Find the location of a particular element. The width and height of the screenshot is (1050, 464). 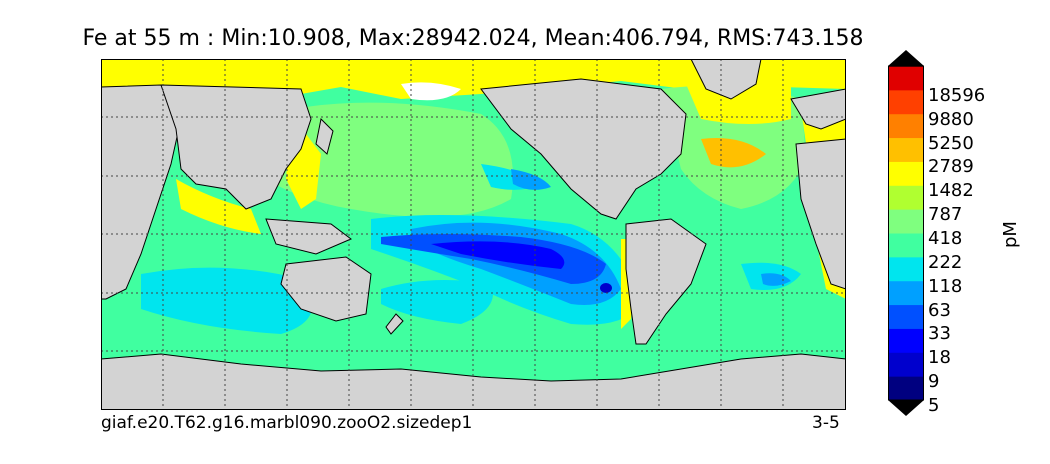

land-japan is located at coordinates (324, 136).